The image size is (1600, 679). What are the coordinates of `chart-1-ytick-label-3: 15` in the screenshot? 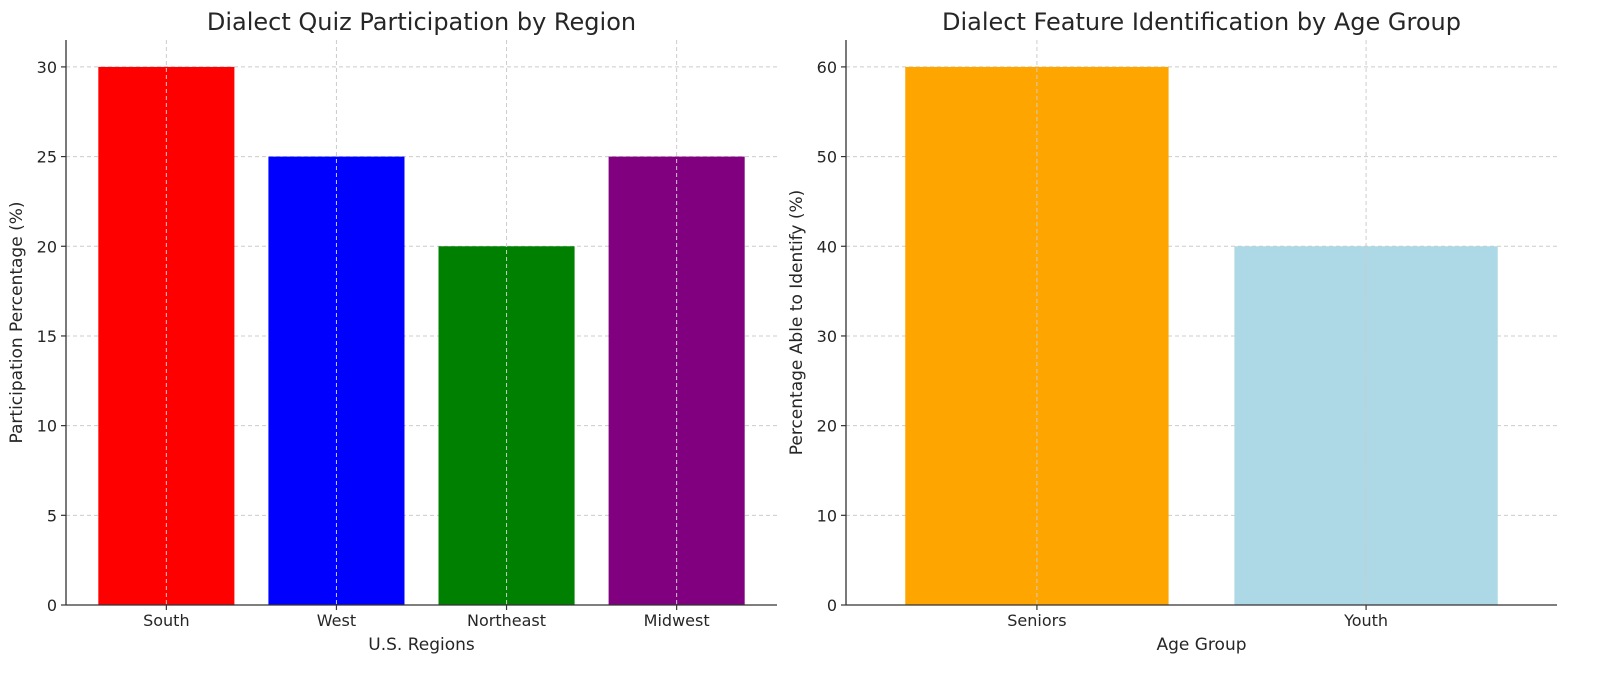 It's located at (47, 336).